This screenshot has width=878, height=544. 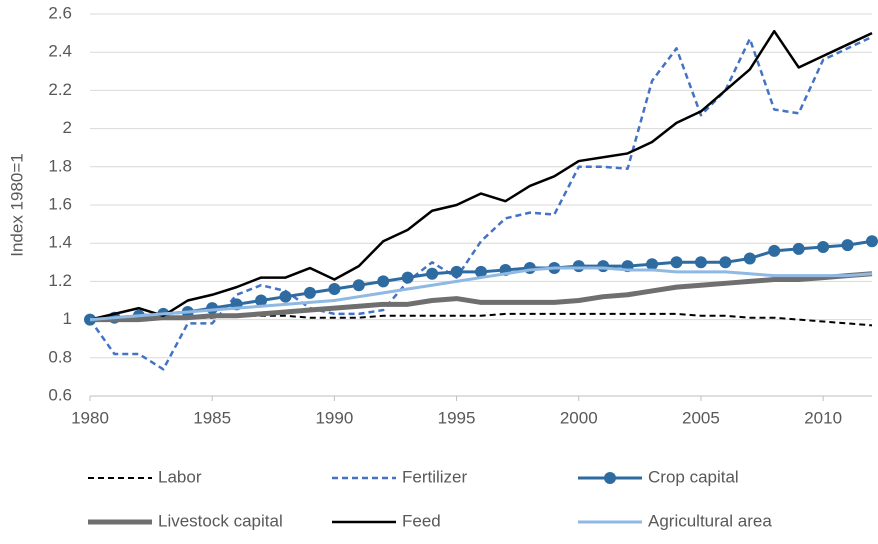 What do you see at coordinates (60, 280) in the screenshot?
I see `y-tick-label: 1.2` at bounding box center [60, 280].